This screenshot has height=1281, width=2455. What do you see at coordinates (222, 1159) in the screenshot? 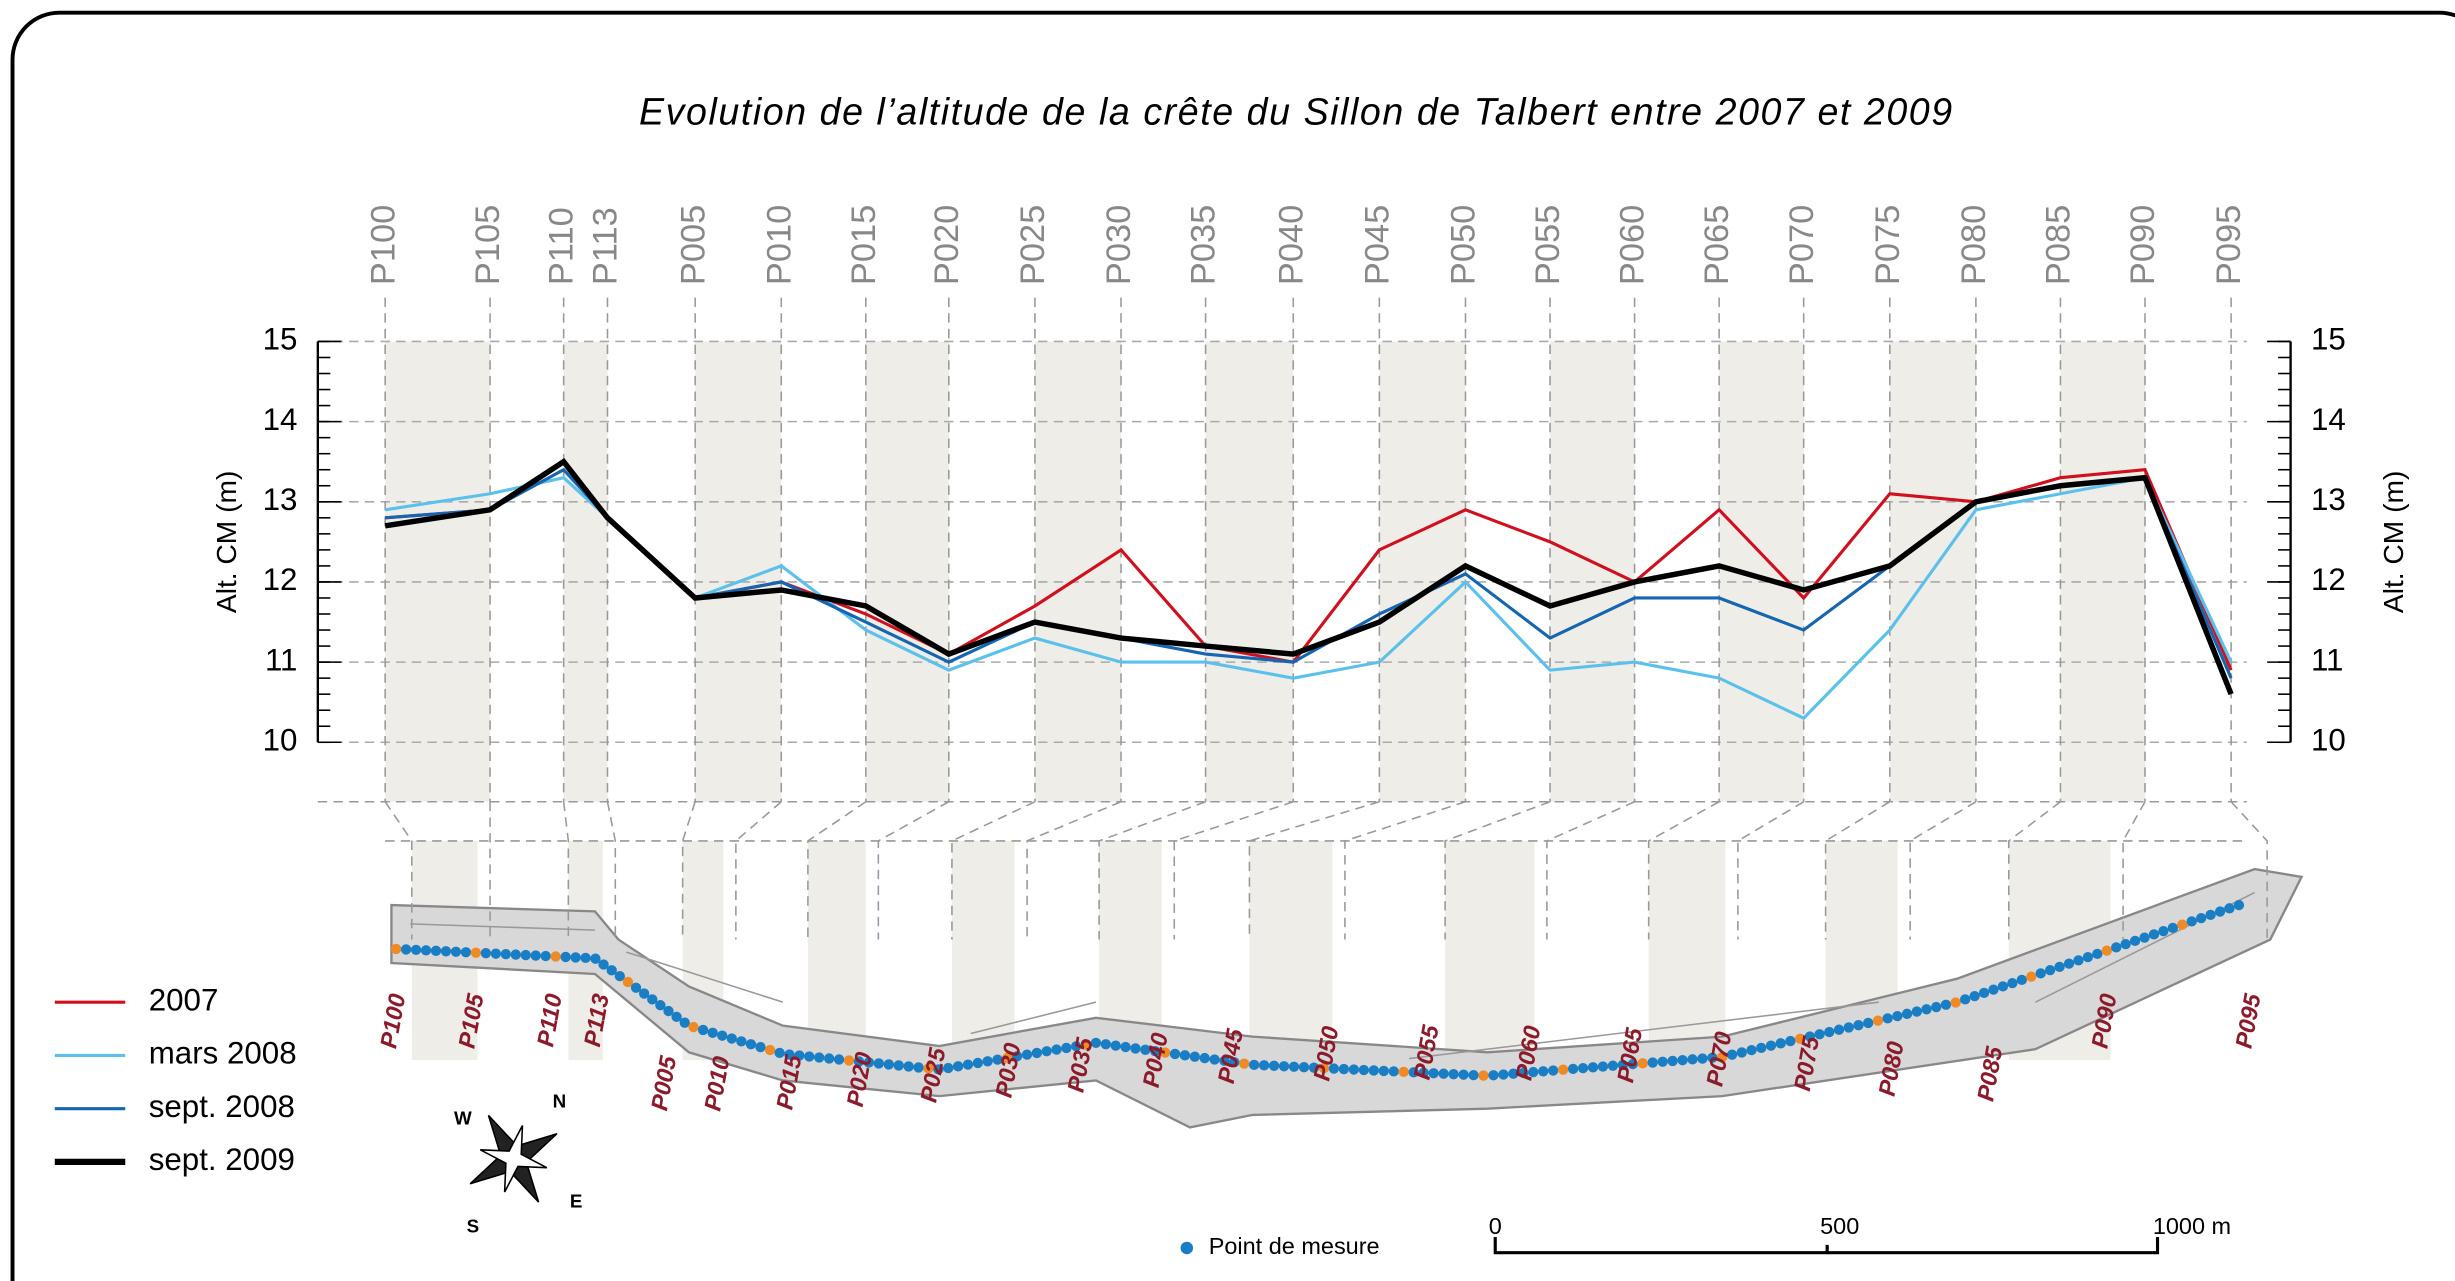
I see `legend-label: sept. 2009` at bounding box center [222, 1159].